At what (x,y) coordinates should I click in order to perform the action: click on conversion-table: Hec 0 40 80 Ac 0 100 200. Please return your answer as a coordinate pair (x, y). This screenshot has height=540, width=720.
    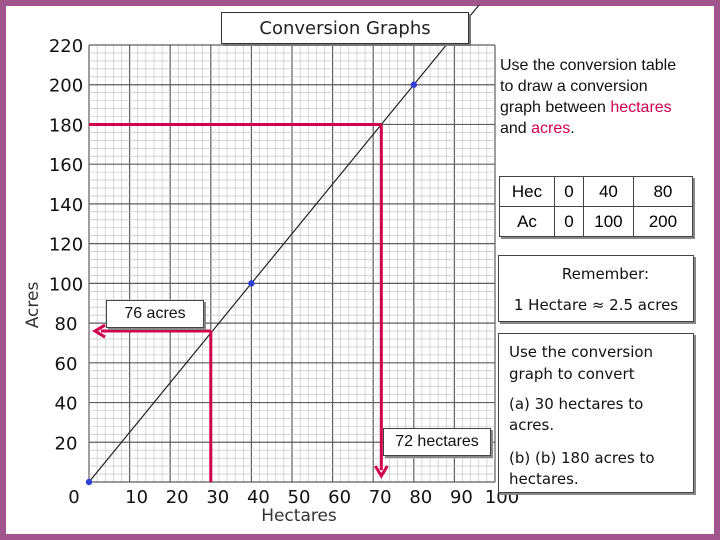
    Looking at the image, I should click on (596, 206).